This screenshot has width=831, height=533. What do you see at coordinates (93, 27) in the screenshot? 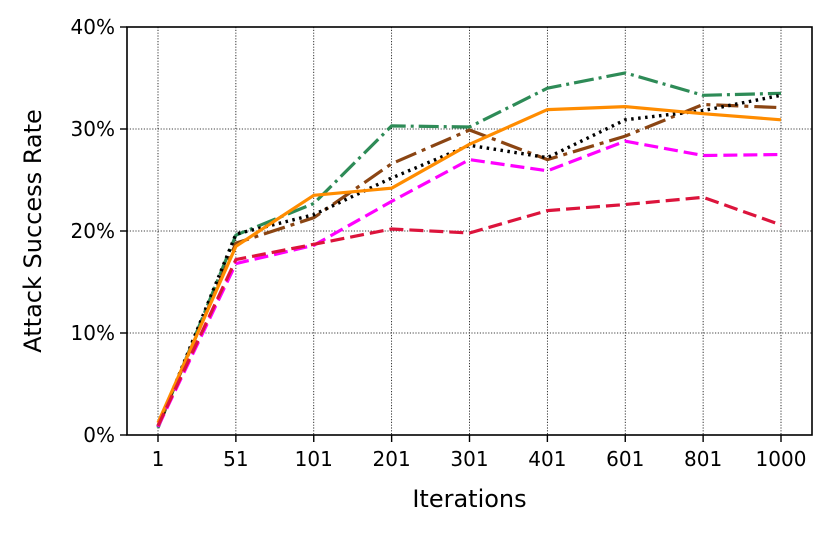
I see `y-tick-label: 40%` at bounding box center [93, 27].